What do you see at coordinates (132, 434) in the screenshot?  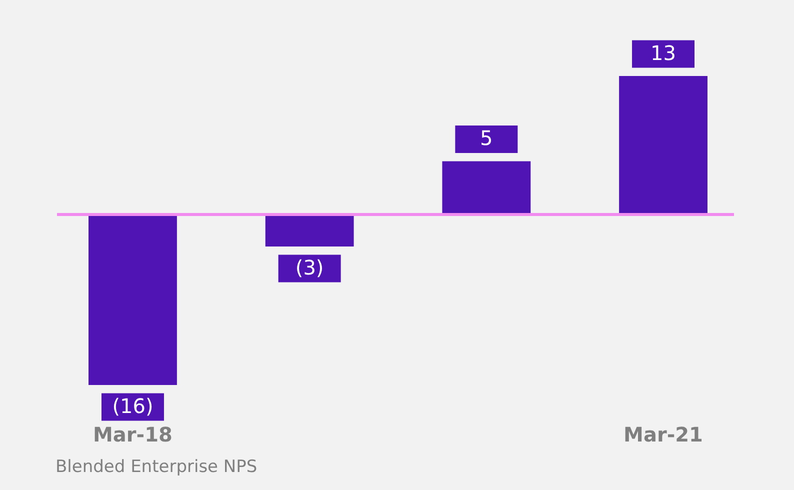 I see `x-tick-label: Mar-18` at bounding box center [132, 434].